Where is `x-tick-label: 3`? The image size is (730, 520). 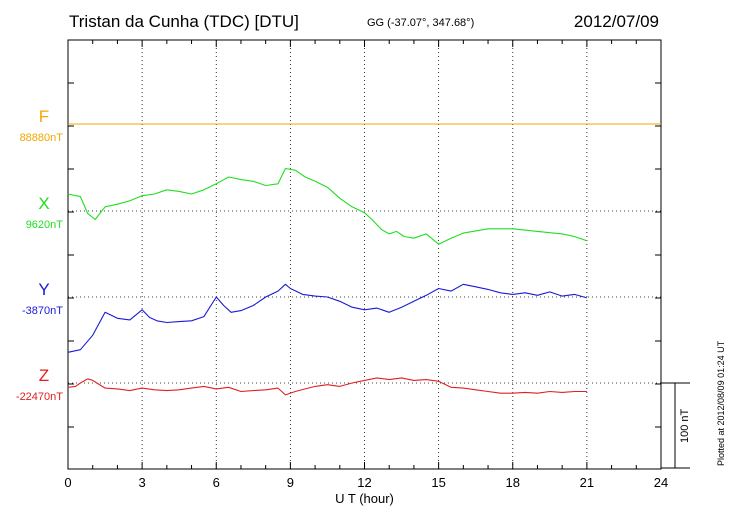
x-tick-label: 3 is located at coordinates (142, 482).